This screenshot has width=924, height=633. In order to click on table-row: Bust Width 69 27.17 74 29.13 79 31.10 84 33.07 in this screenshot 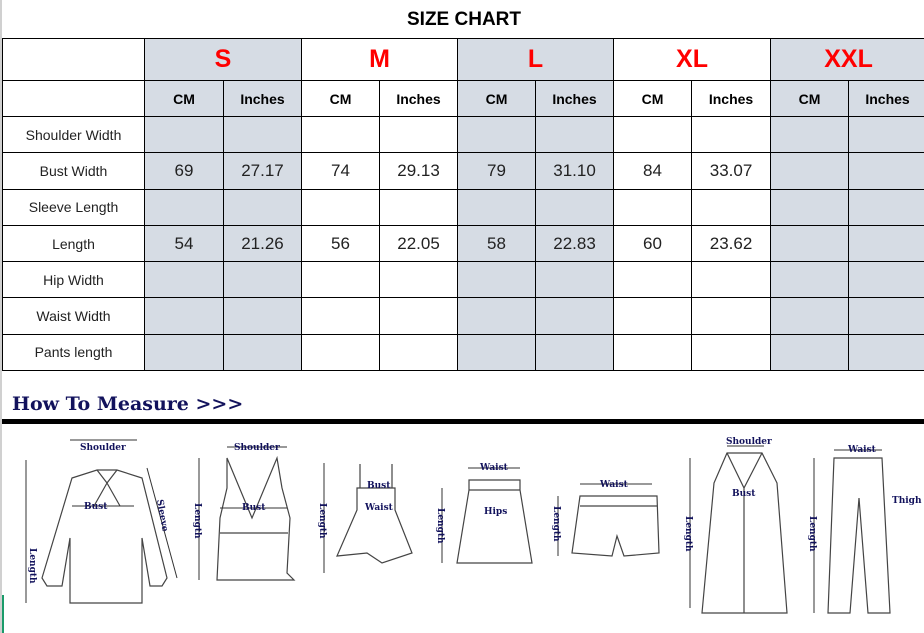, I will do `click(463, 171)`.